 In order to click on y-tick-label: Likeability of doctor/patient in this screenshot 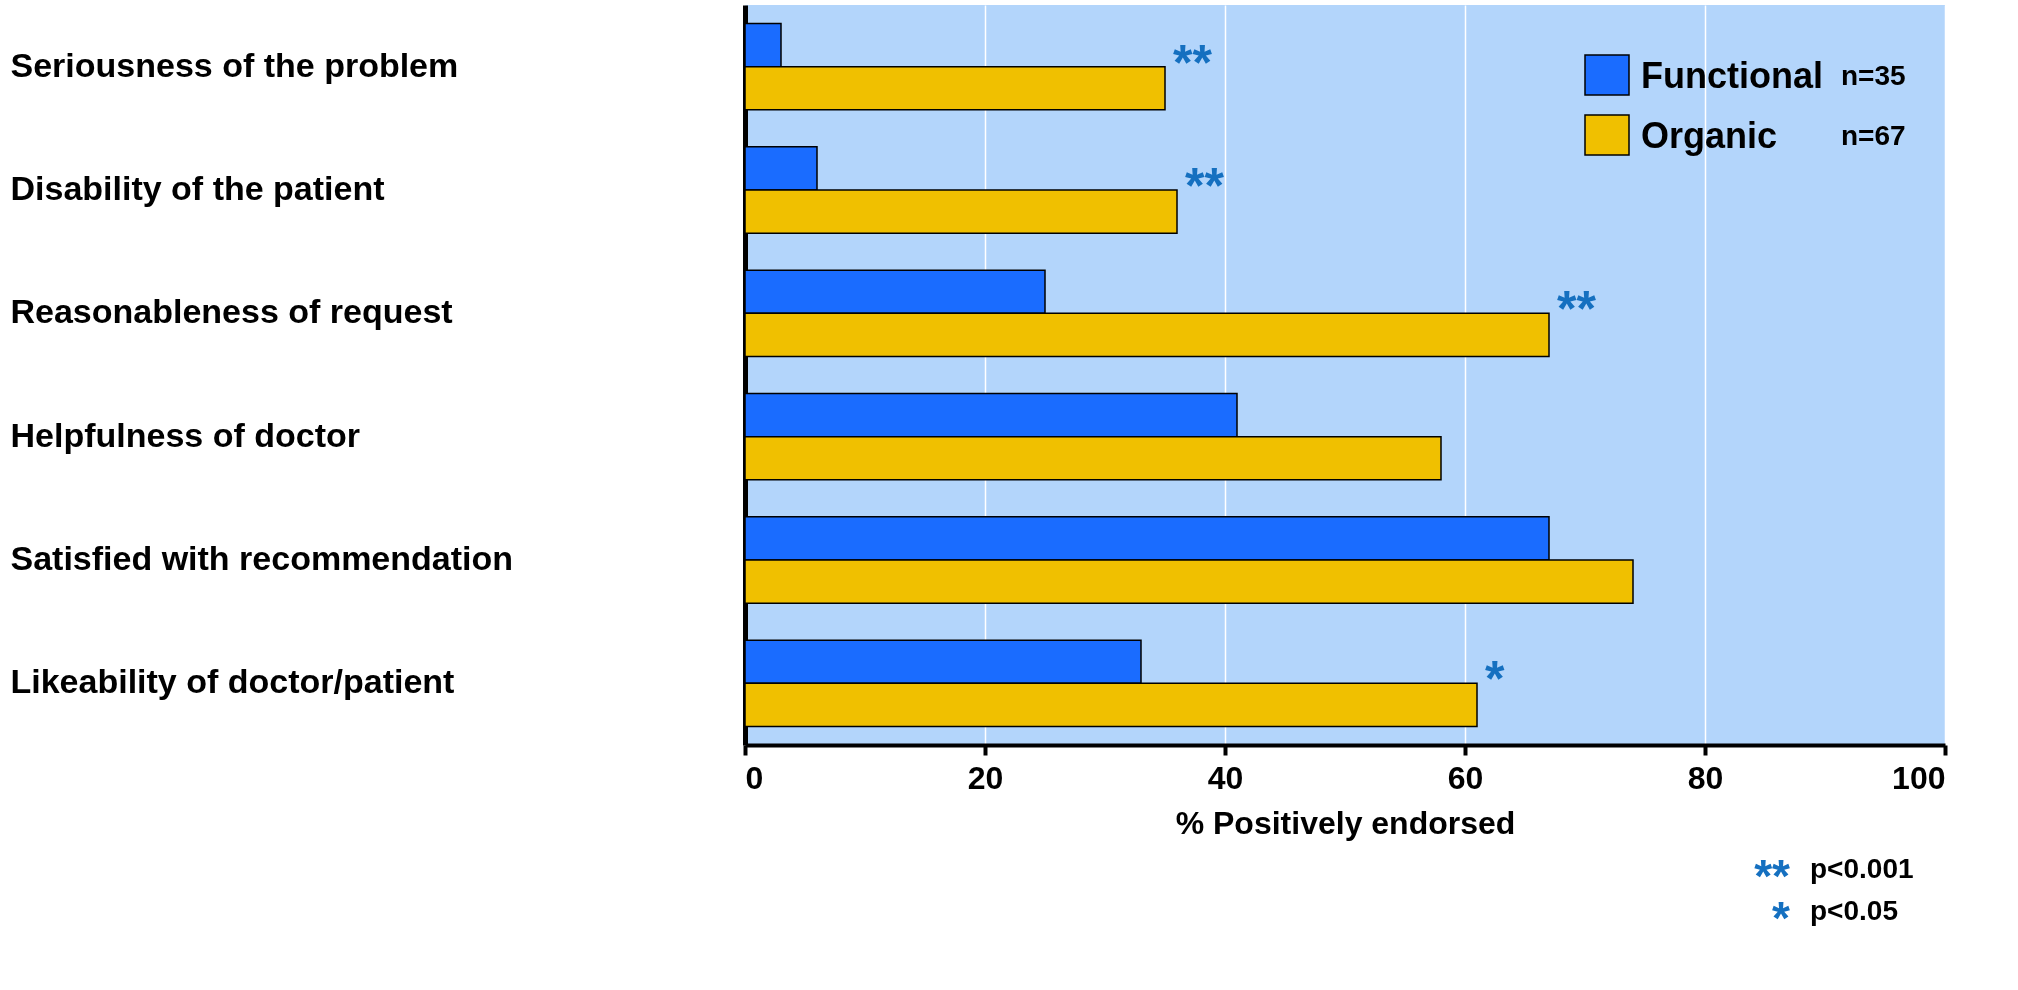, I will do `click(232, 681)`.